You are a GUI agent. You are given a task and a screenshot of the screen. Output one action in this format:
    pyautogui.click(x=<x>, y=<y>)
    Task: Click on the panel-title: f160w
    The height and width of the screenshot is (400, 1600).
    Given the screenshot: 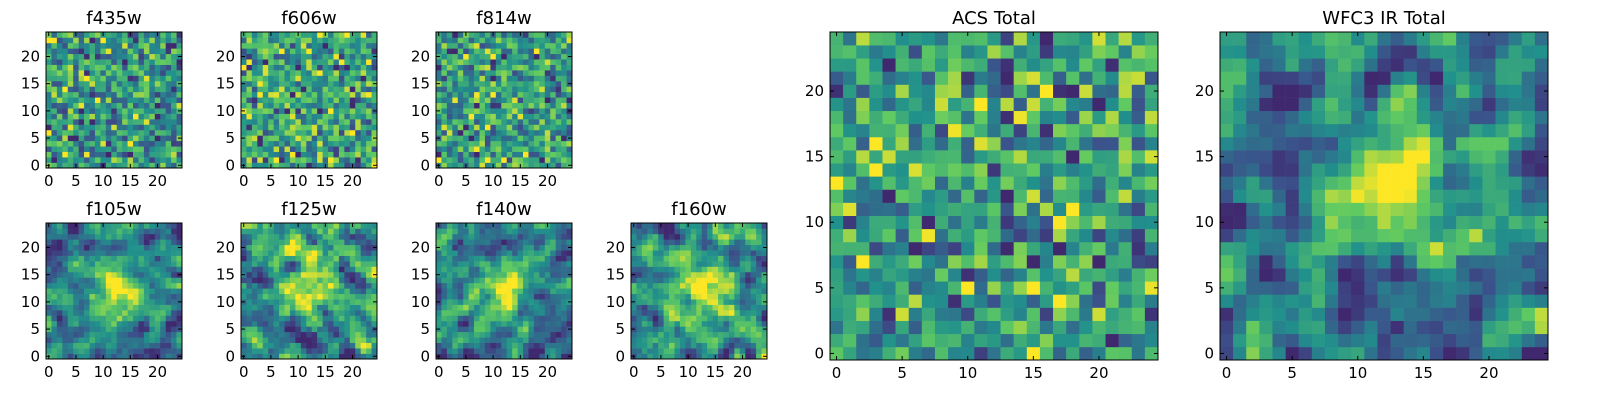 What is the action you would take?
    pyautogui.click(x=698, y=209)
    